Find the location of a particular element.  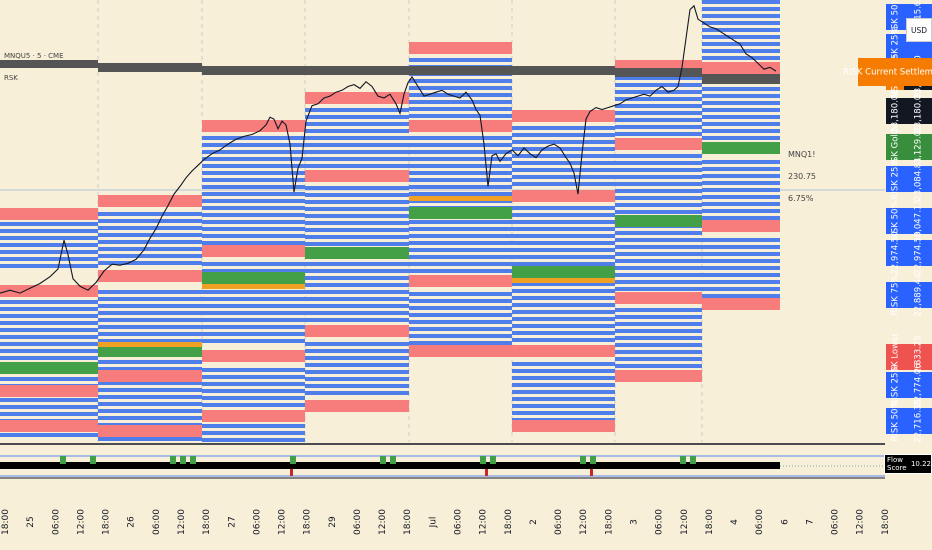

flow-spike-down is located at coordinates (591, 472).